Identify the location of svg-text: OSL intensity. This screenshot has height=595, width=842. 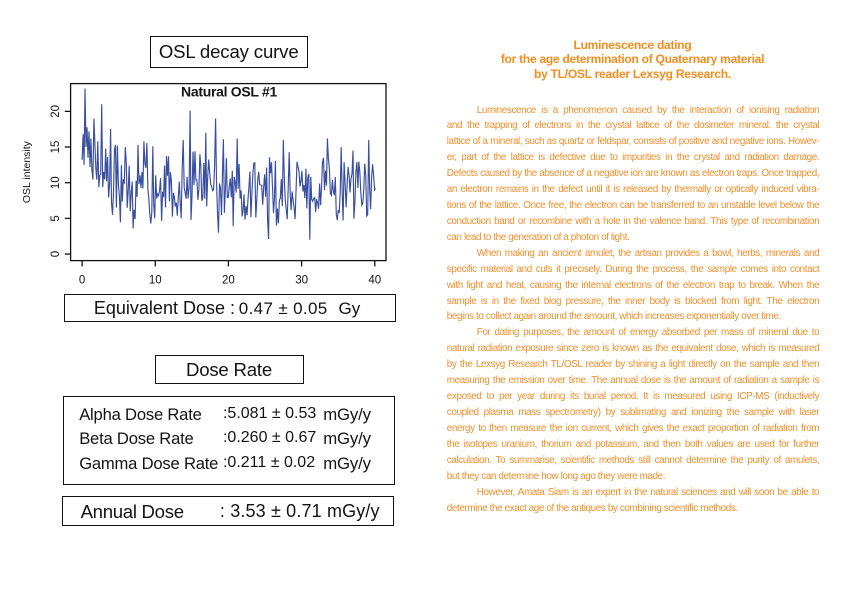
(27, 171).